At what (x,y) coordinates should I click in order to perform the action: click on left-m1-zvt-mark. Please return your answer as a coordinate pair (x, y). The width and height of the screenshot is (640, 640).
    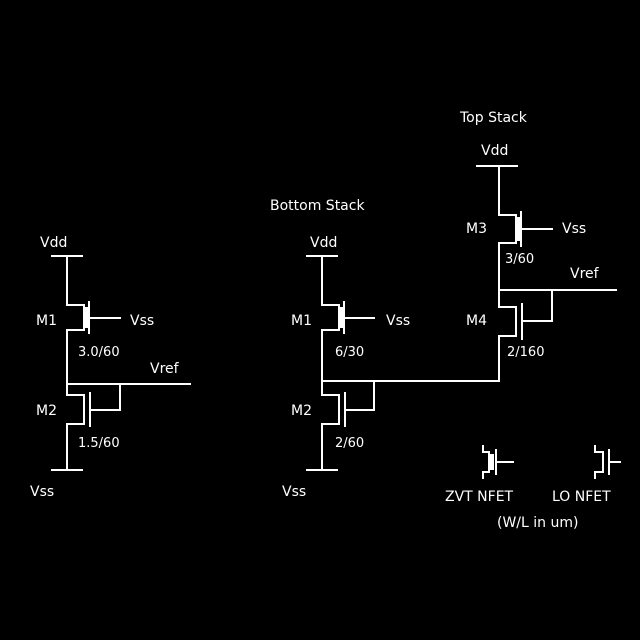
    Looking at the image, I should click on (86, 317).